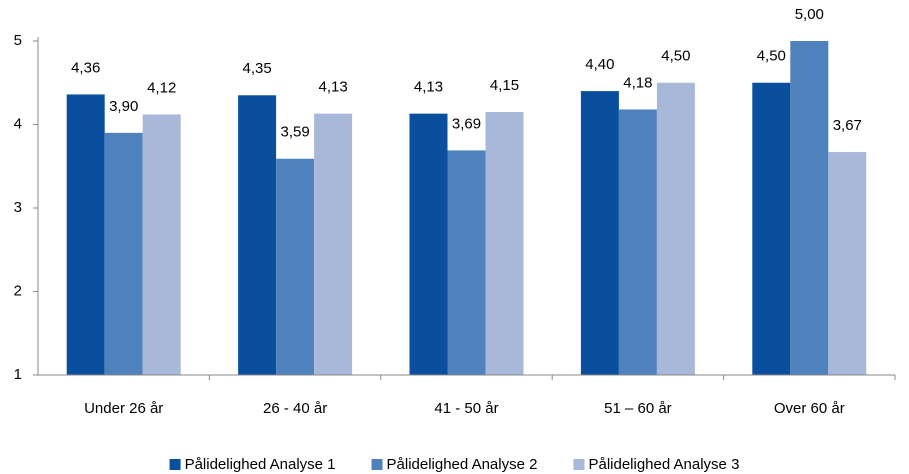  Describe the element at coordinates (123, 106) in the screenshot. I see `value-label: 3,90` at that location.